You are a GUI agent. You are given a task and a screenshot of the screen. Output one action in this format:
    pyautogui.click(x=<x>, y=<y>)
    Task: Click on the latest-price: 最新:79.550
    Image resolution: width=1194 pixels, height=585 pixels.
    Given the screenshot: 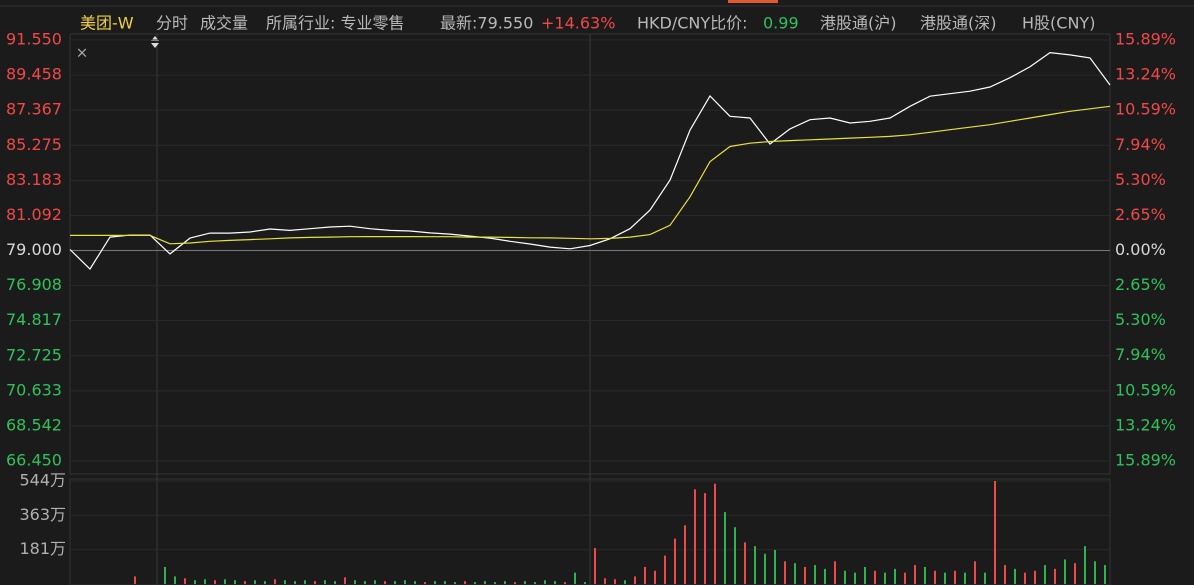 What is the action you would take?
    pyautogui.click(x=486, y=23)
    